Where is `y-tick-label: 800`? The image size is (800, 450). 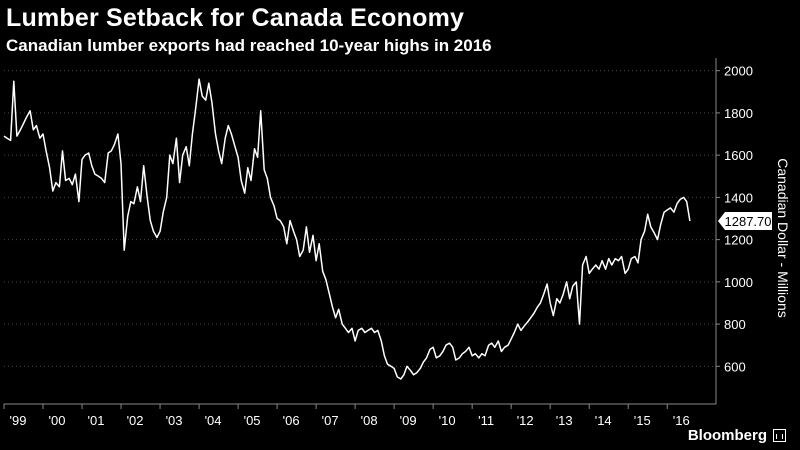 y-tick-label: 800 is located at coordinates (735, 324).